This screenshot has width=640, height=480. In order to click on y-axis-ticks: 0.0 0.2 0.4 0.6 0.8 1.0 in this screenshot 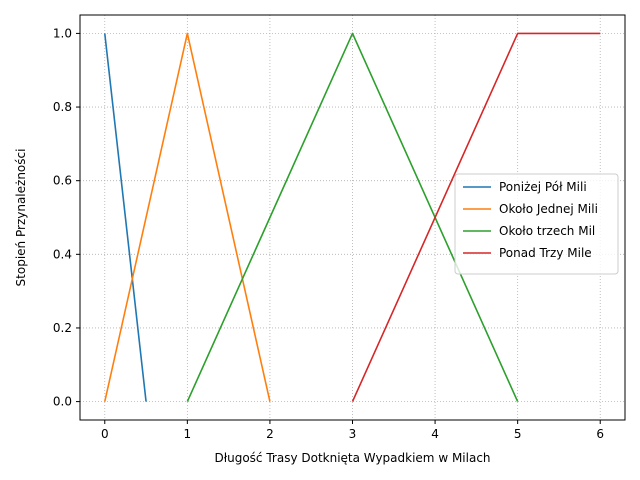, I will do `click(66, 217)`.